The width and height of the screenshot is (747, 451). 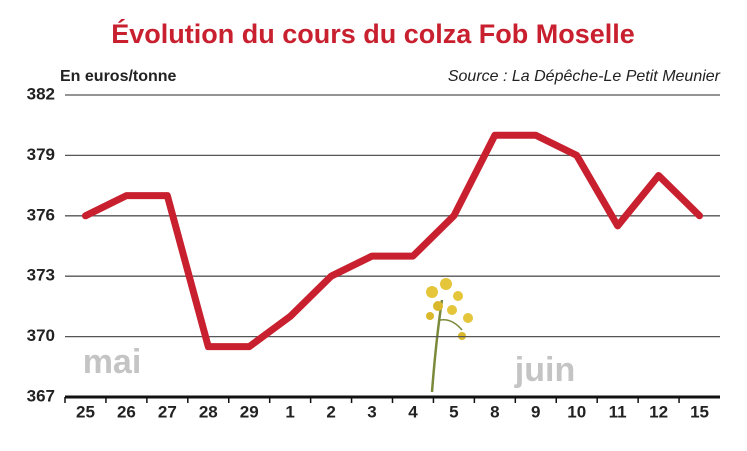 What do you see at coordinates (41, 93) in the screenshot?
I see `y-tick-label: 382` at bounding box center [41, 93].